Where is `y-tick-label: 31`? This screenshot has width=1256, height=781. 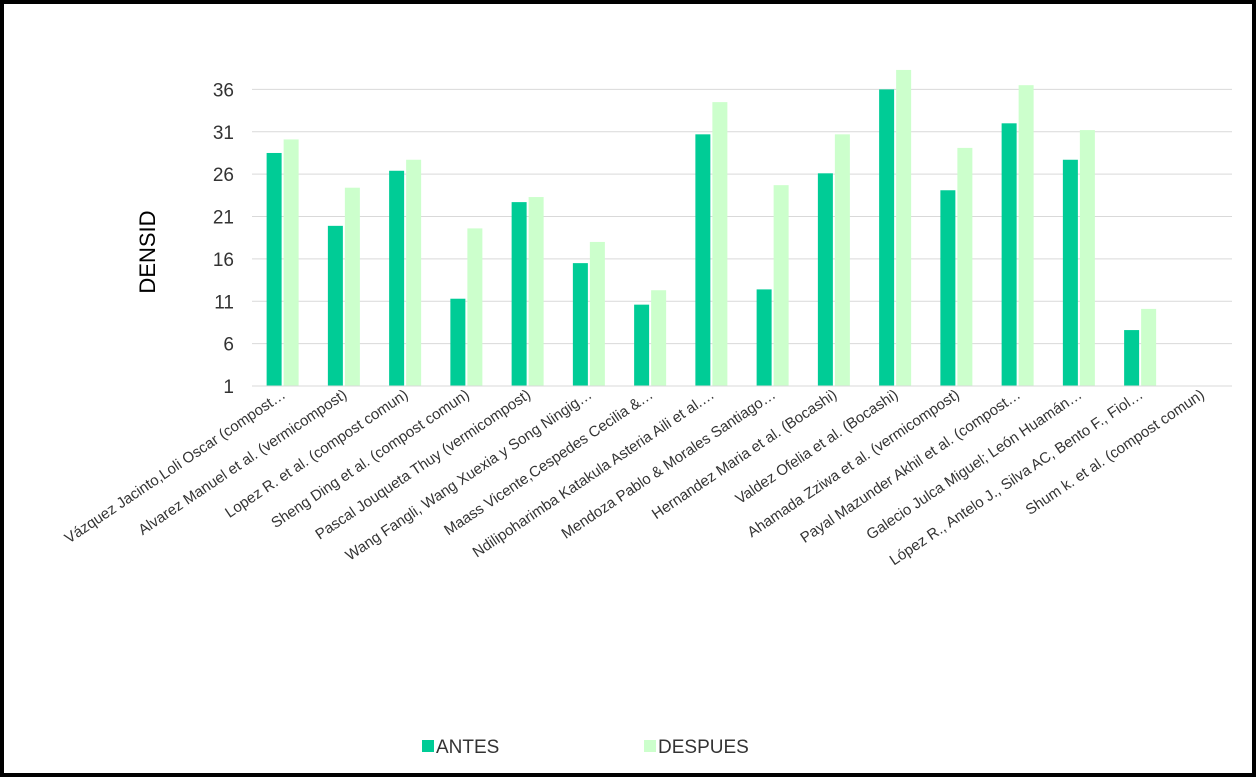 y-tick-label: 31 is located at coordinates (223, 133).